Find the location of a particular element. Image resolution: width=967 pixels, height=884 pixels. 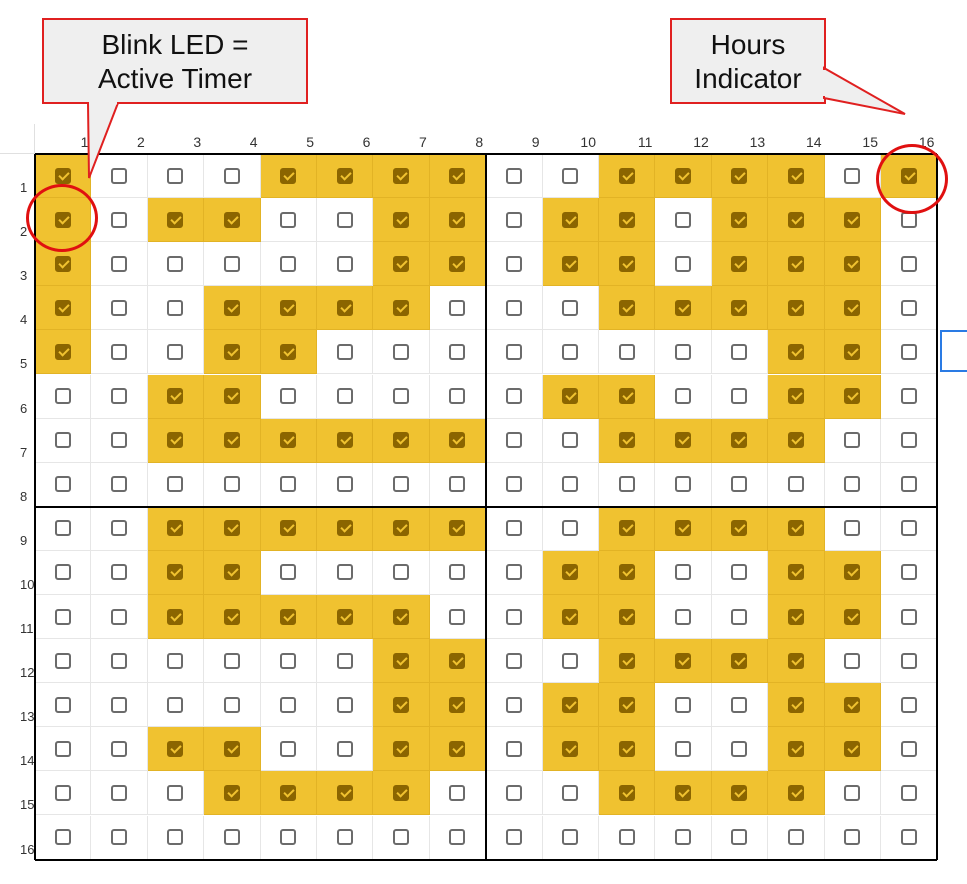

column-header: 13 is located at coordinates (757, 142).